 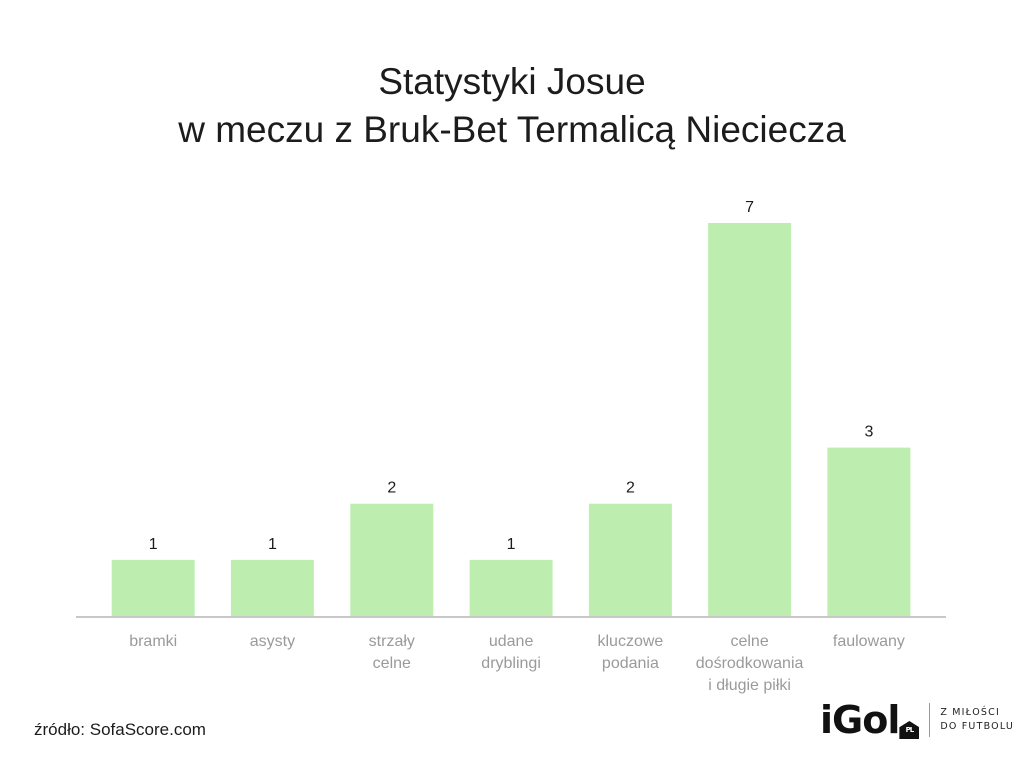 I want to click on category-label-3-line-1: dryblingi, so click(x=511, y=663).